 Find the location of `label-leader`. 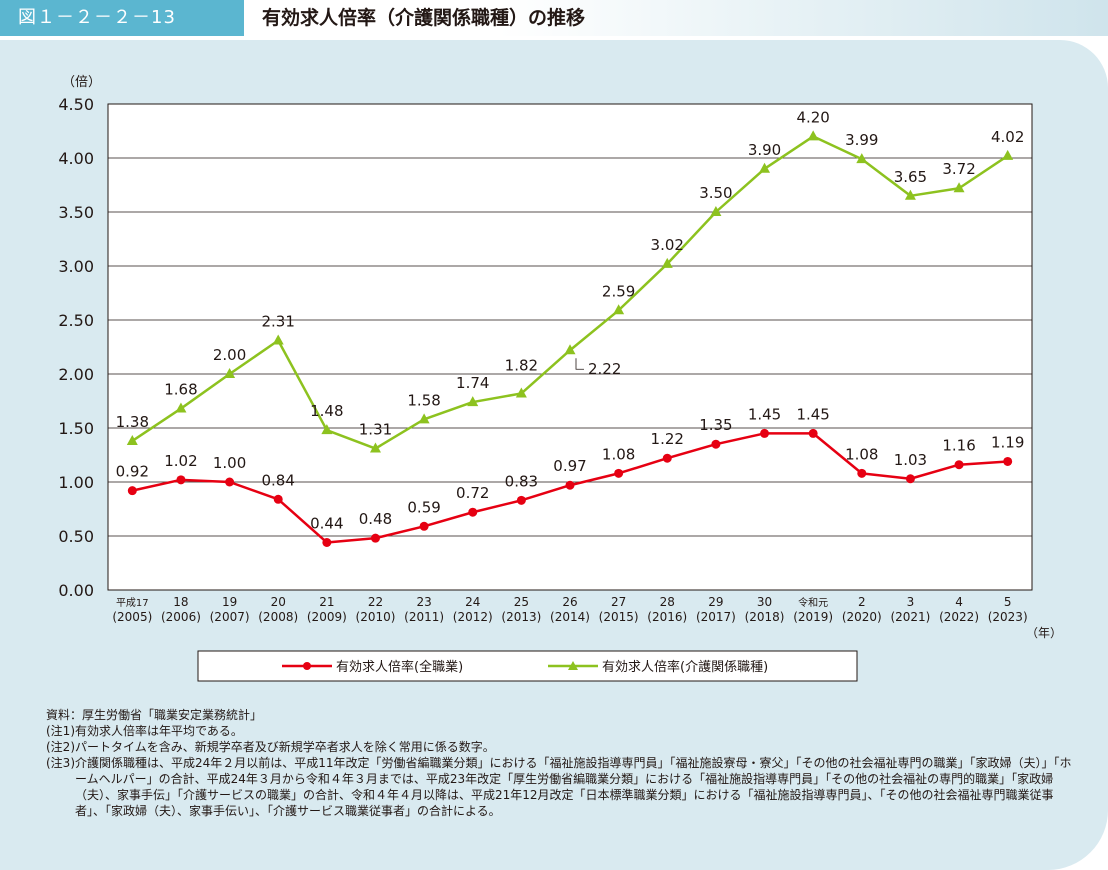

label-leader is located at coordinates (579, 364).